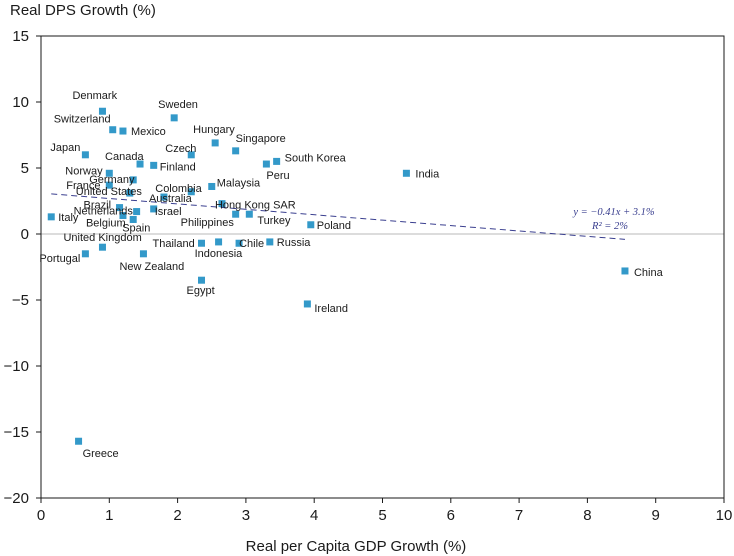  I want to click on point-label: Netherlands, so click(104, 212).